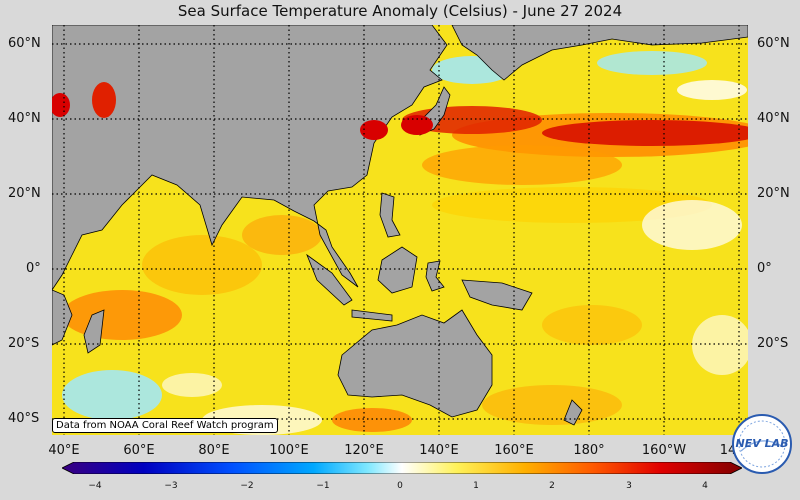  What do you see at coordinates (705, 486) in the screenshot?
I see `colorbar-tick-4: 4` at bounding box center [705, 486].